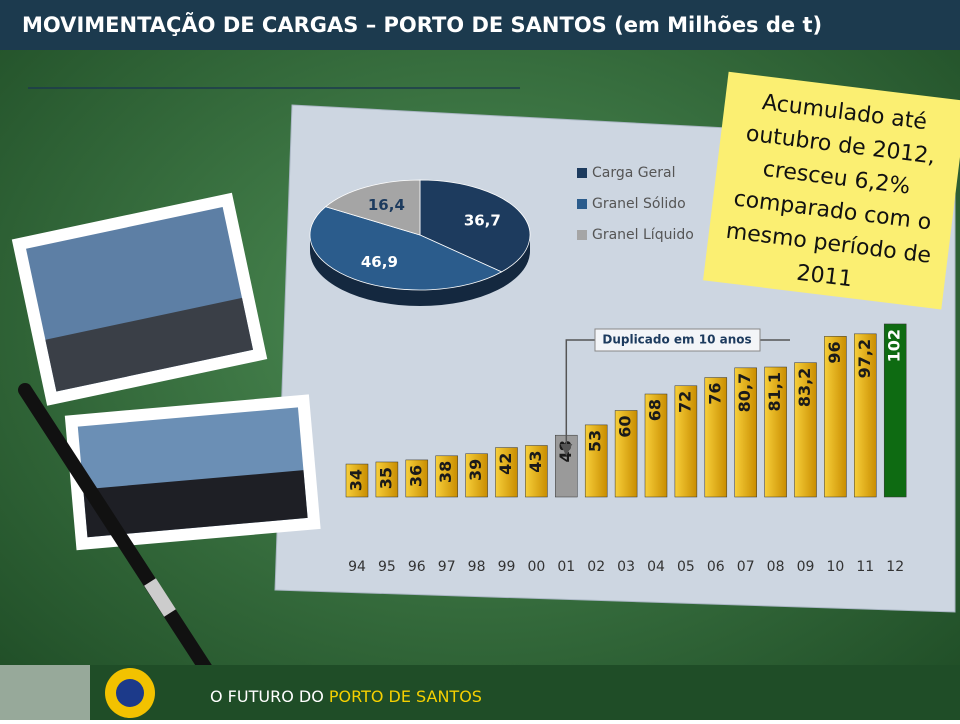 This screenshot has height=724, width=960. I want to click on bar-label: 35, so click(385, 478).